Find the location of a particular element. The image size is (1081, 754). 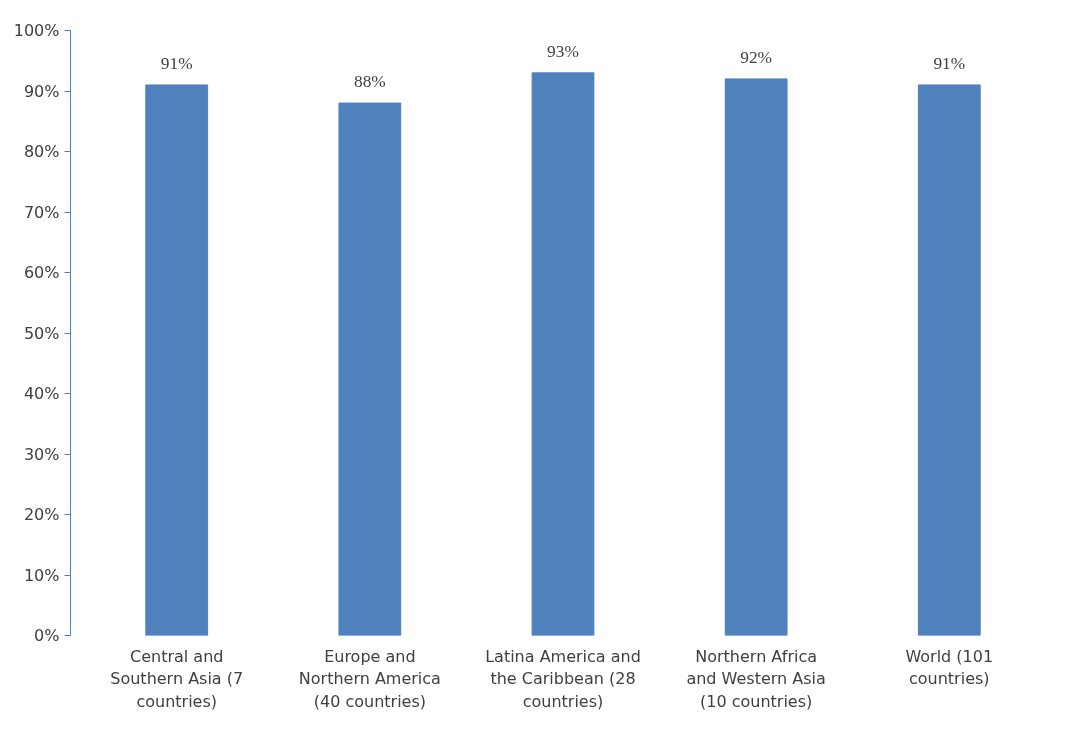

y-tick-label: 60% is located at coordinates (41, 272).